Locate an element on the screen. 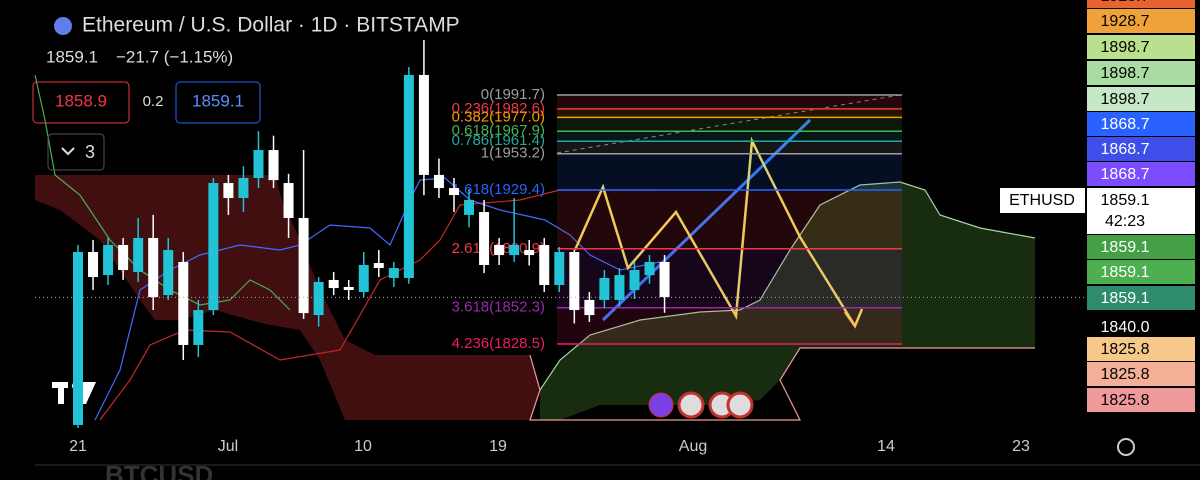 This screenshot has width=1200, height=480. ask-box is located at coordinates (218, 102).